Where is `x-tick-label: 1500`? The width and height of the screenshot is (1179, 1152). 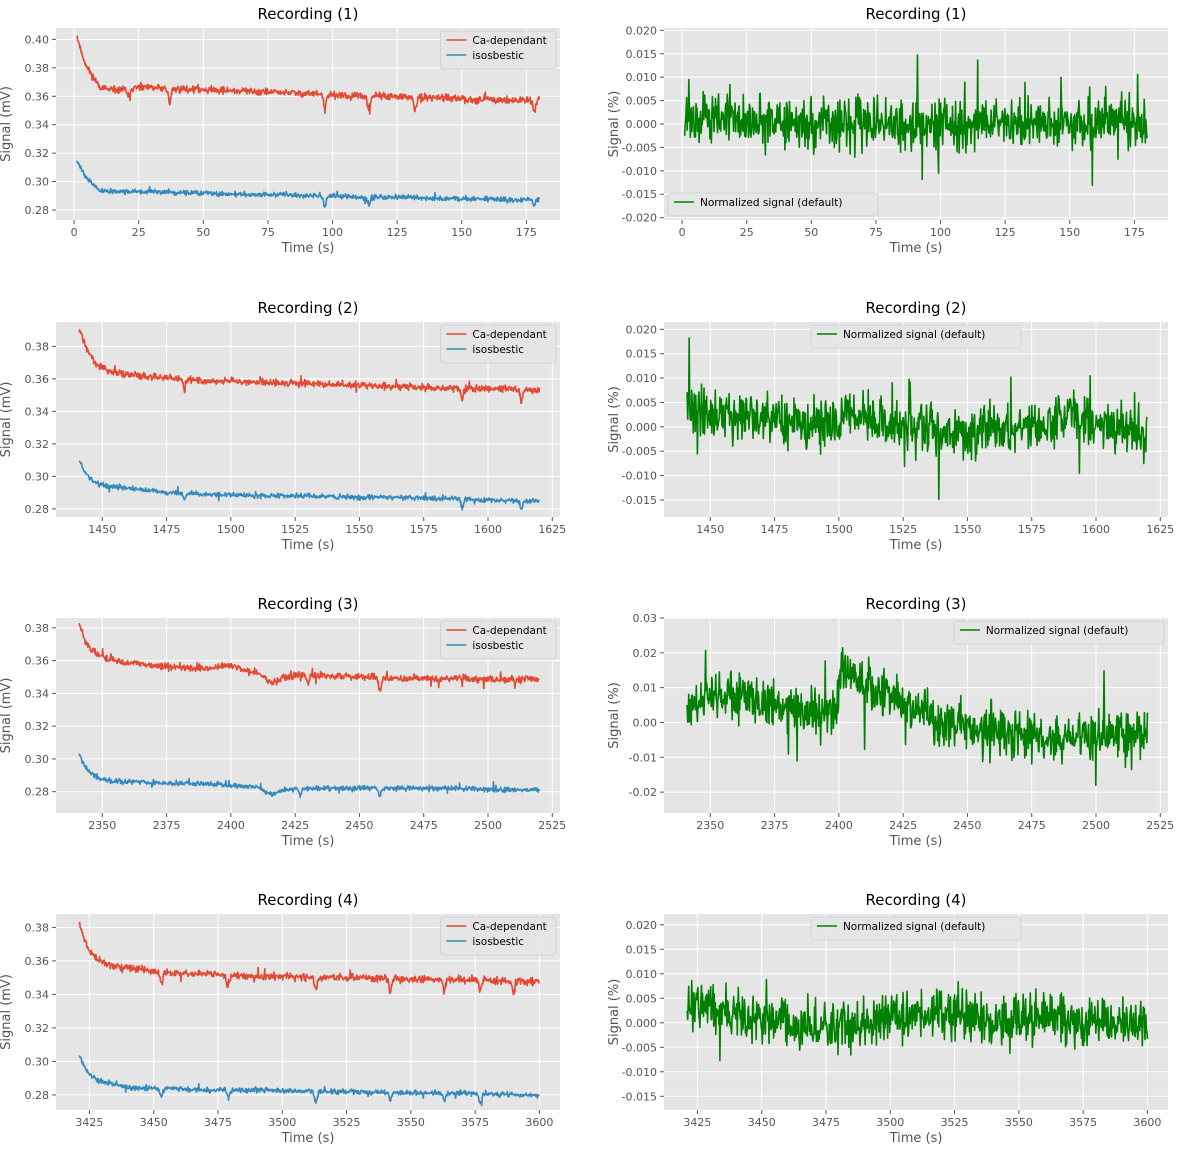
x-tick-label: 1500 is located at coordinates (231, 529).